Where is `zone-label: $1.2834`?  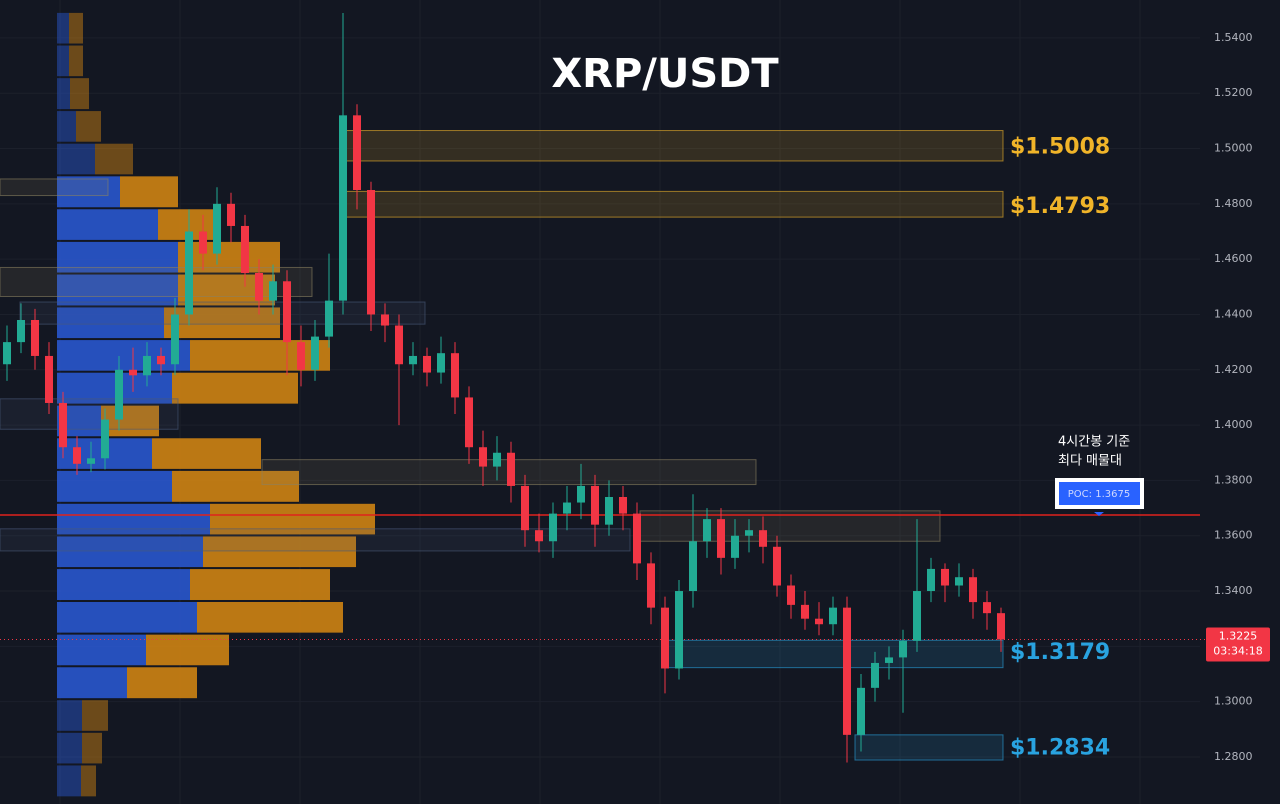
zone-label: $1.2834 is located at coordinates (1060, 748).